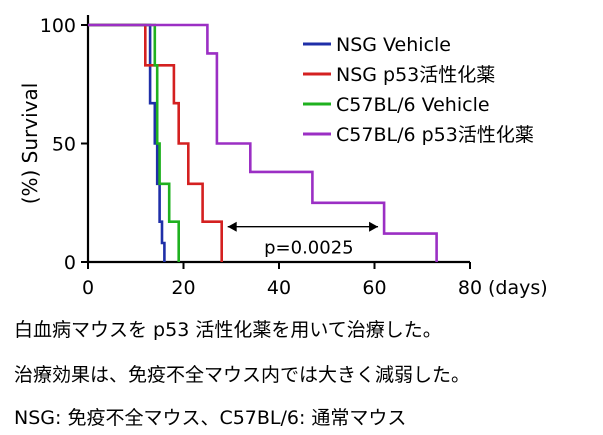 The height and width of the screenshot is (435, 603). What do you see at coordinates (183, 288) in the screenshot?
I see `x-tick-label: 20` at bounding box center [183, 288].